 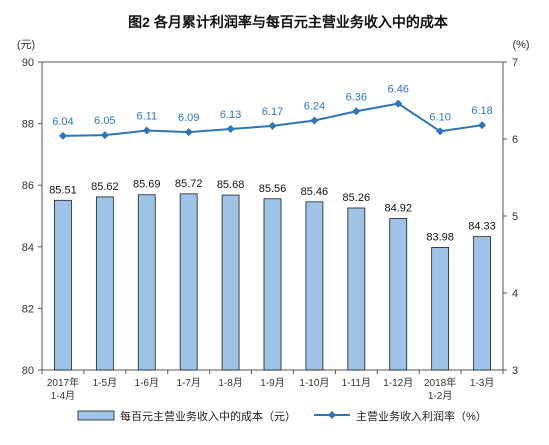 What do you see at coordinates (515, 294) in the screenshot?
I see `right-axis-tick-label: 4` at bounding box center [515, 294].